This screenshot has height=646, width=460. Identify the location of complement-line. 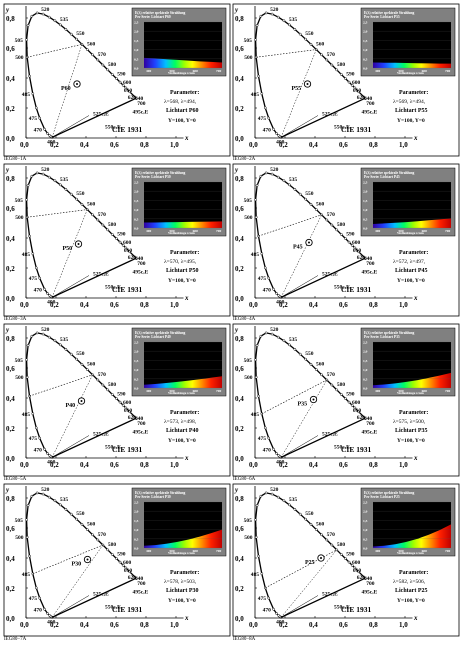
(299, 446).